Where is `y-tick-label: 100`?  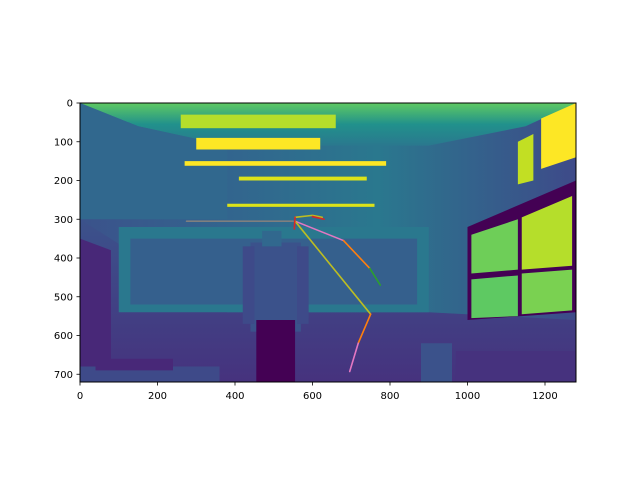 y-tick-label: 100 is located at coordinates (63, 142).